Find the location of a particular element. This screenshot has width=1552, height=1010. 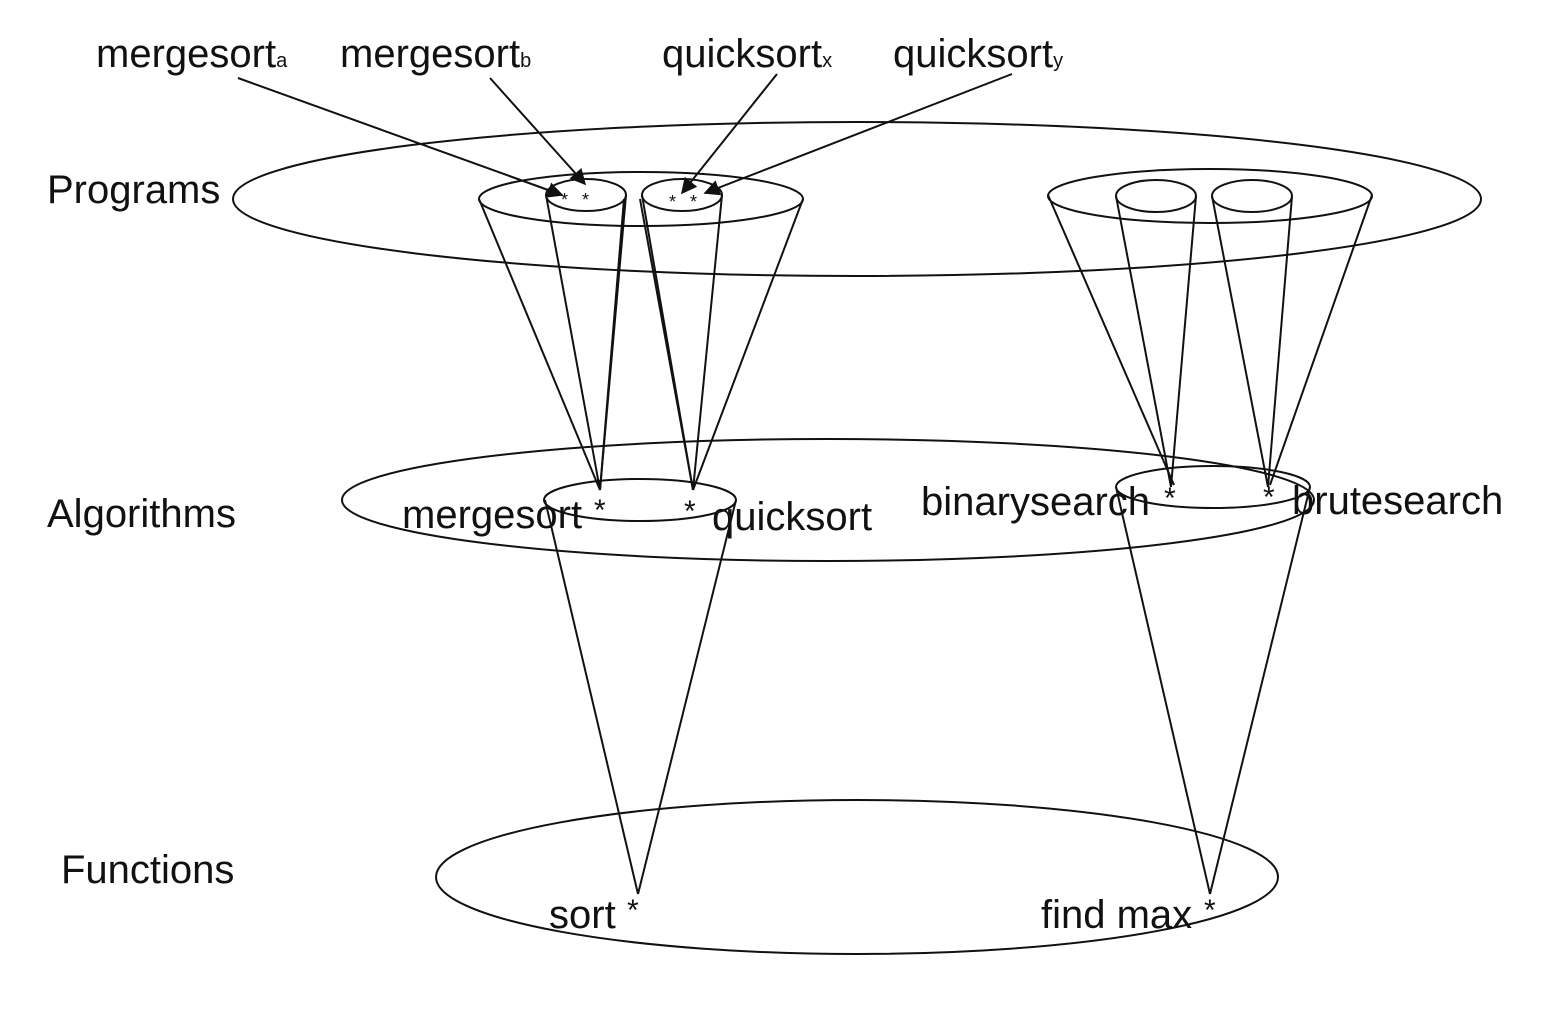

functions-level-label: Functions is located at coordinates (147, 870).